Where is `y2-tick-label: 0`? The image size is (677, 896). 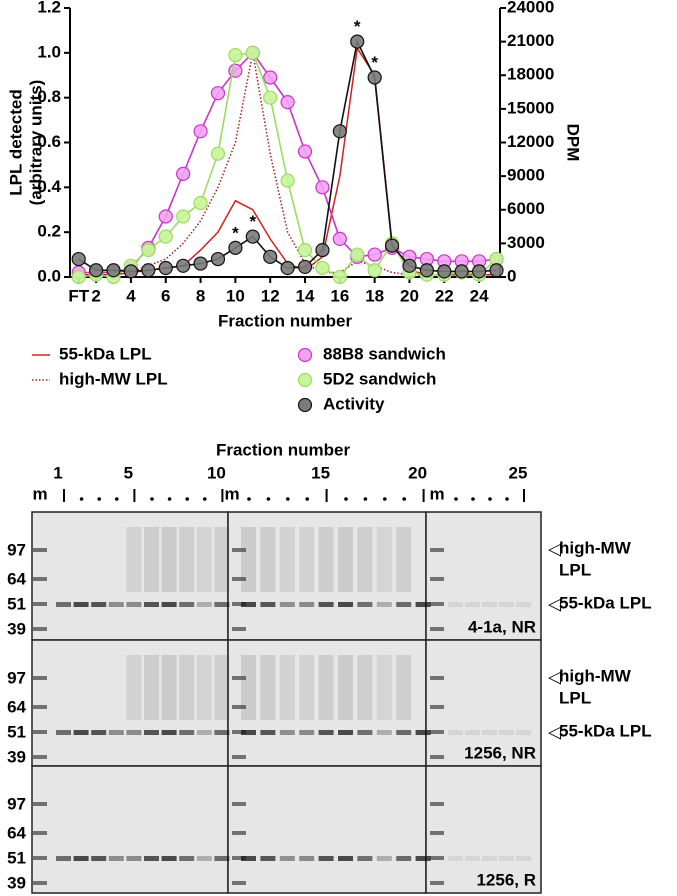 y2-tick-label: 0 is located at coordinates (511, 275).